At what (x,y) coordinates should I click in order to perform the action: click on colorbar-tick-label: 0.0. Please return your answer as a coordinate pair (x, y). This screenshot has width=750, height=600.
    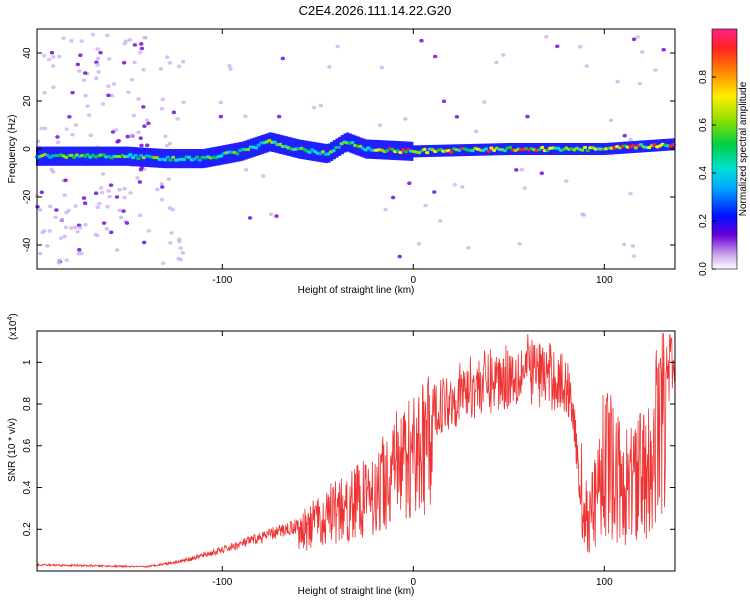
    Looking at the image, I should click on (703, 269).